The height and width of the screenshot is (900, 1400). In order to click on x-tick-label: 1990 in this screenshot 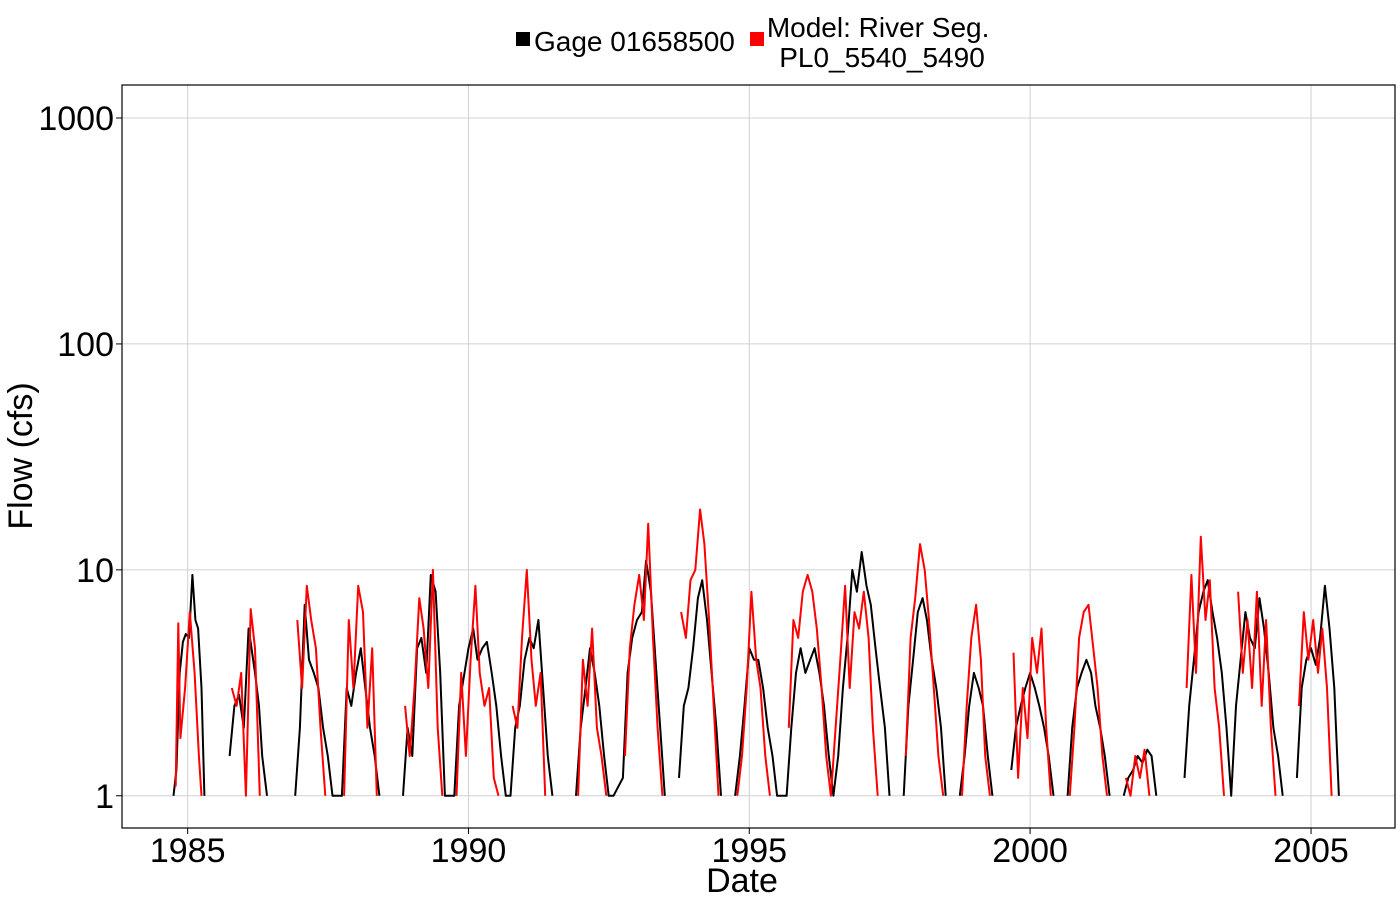, I will do `click(469, 851)`.